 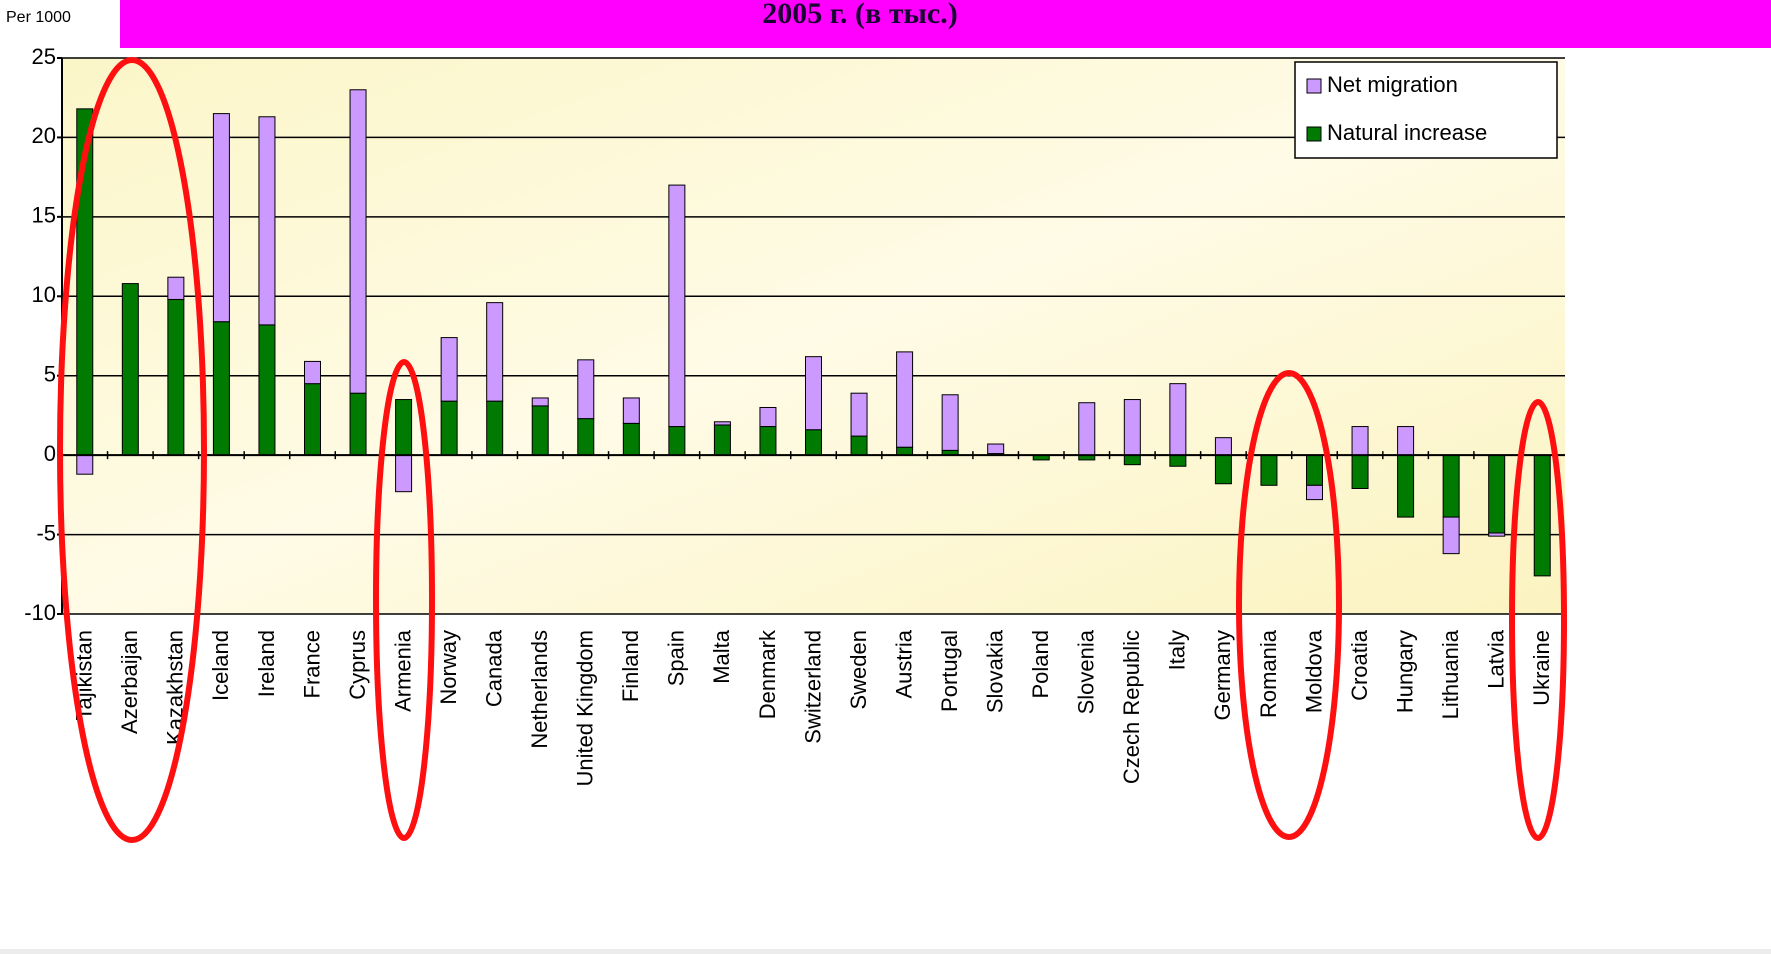 What do you see at coordinates (129, 682) in the screenshot?
I see `x-tick-label: Azerbaijan` at bounding box center [129, 682].